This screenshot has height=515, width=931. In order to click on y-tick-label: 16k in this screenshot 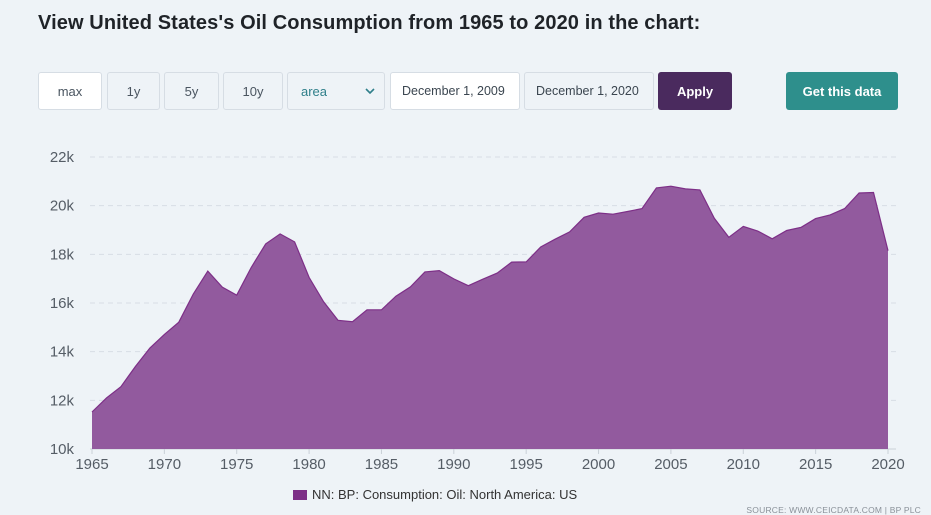, I will do `click(62, 303)`.